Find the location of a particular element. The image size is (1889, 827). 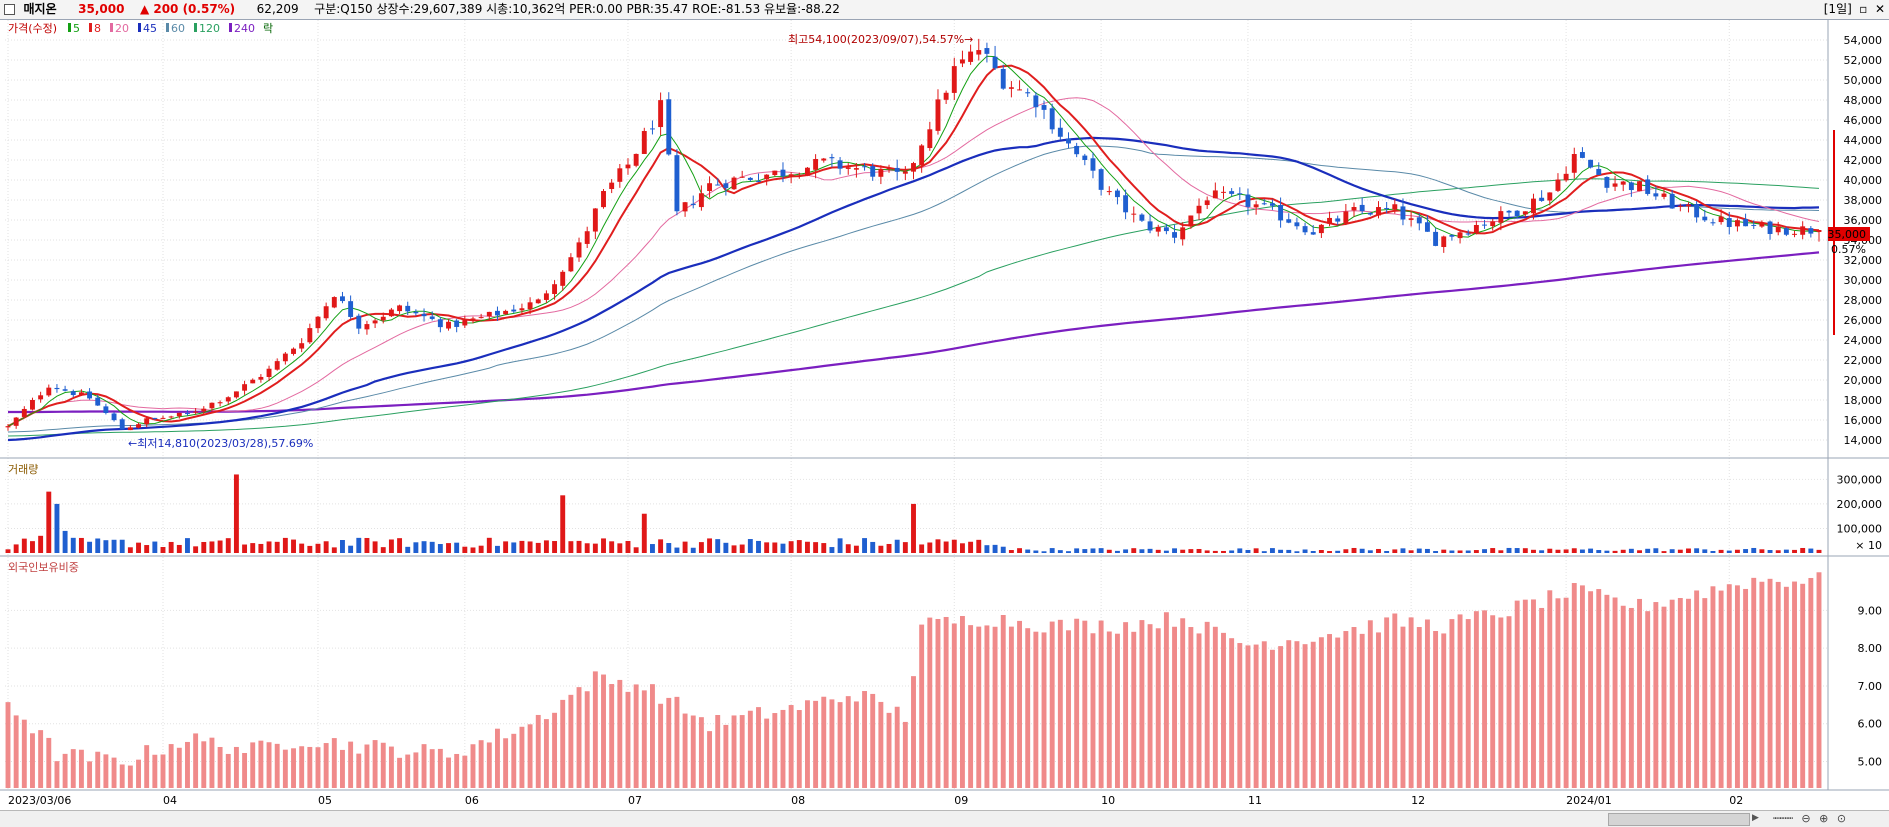

zoom-reset-icon: ⊙ is located at coordinates (1841, 818).